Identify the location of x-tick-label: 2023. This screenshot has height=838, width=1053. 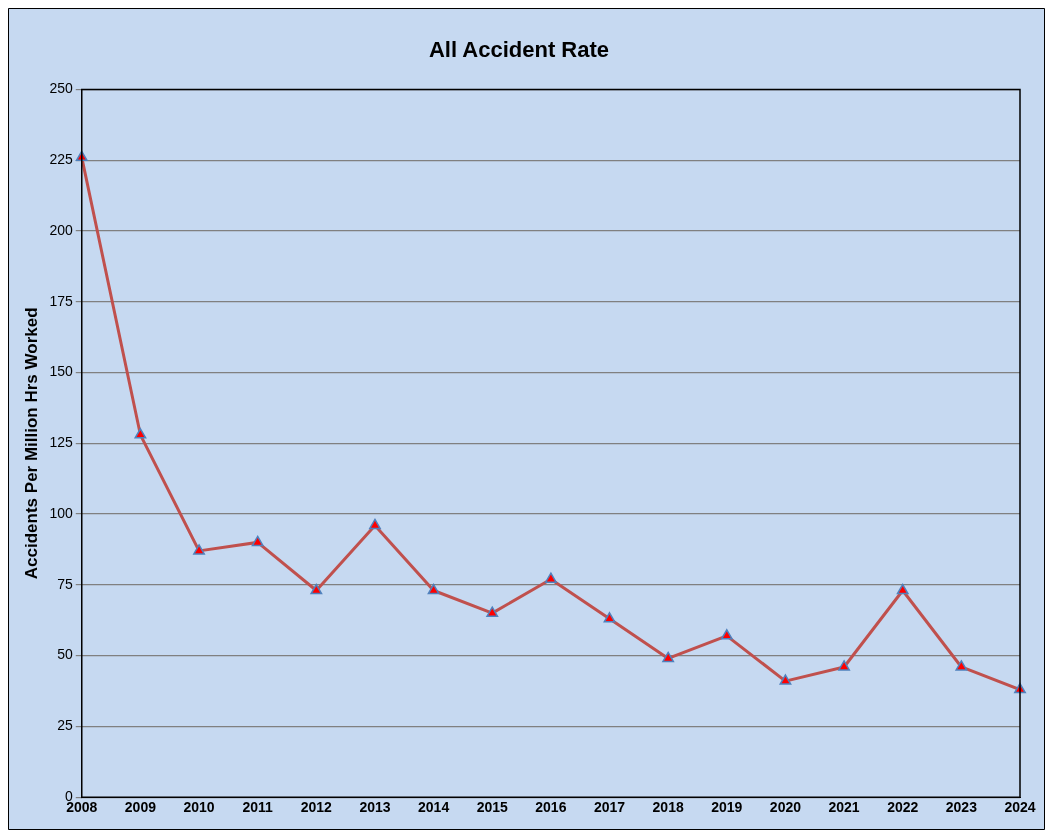
(961, 807).